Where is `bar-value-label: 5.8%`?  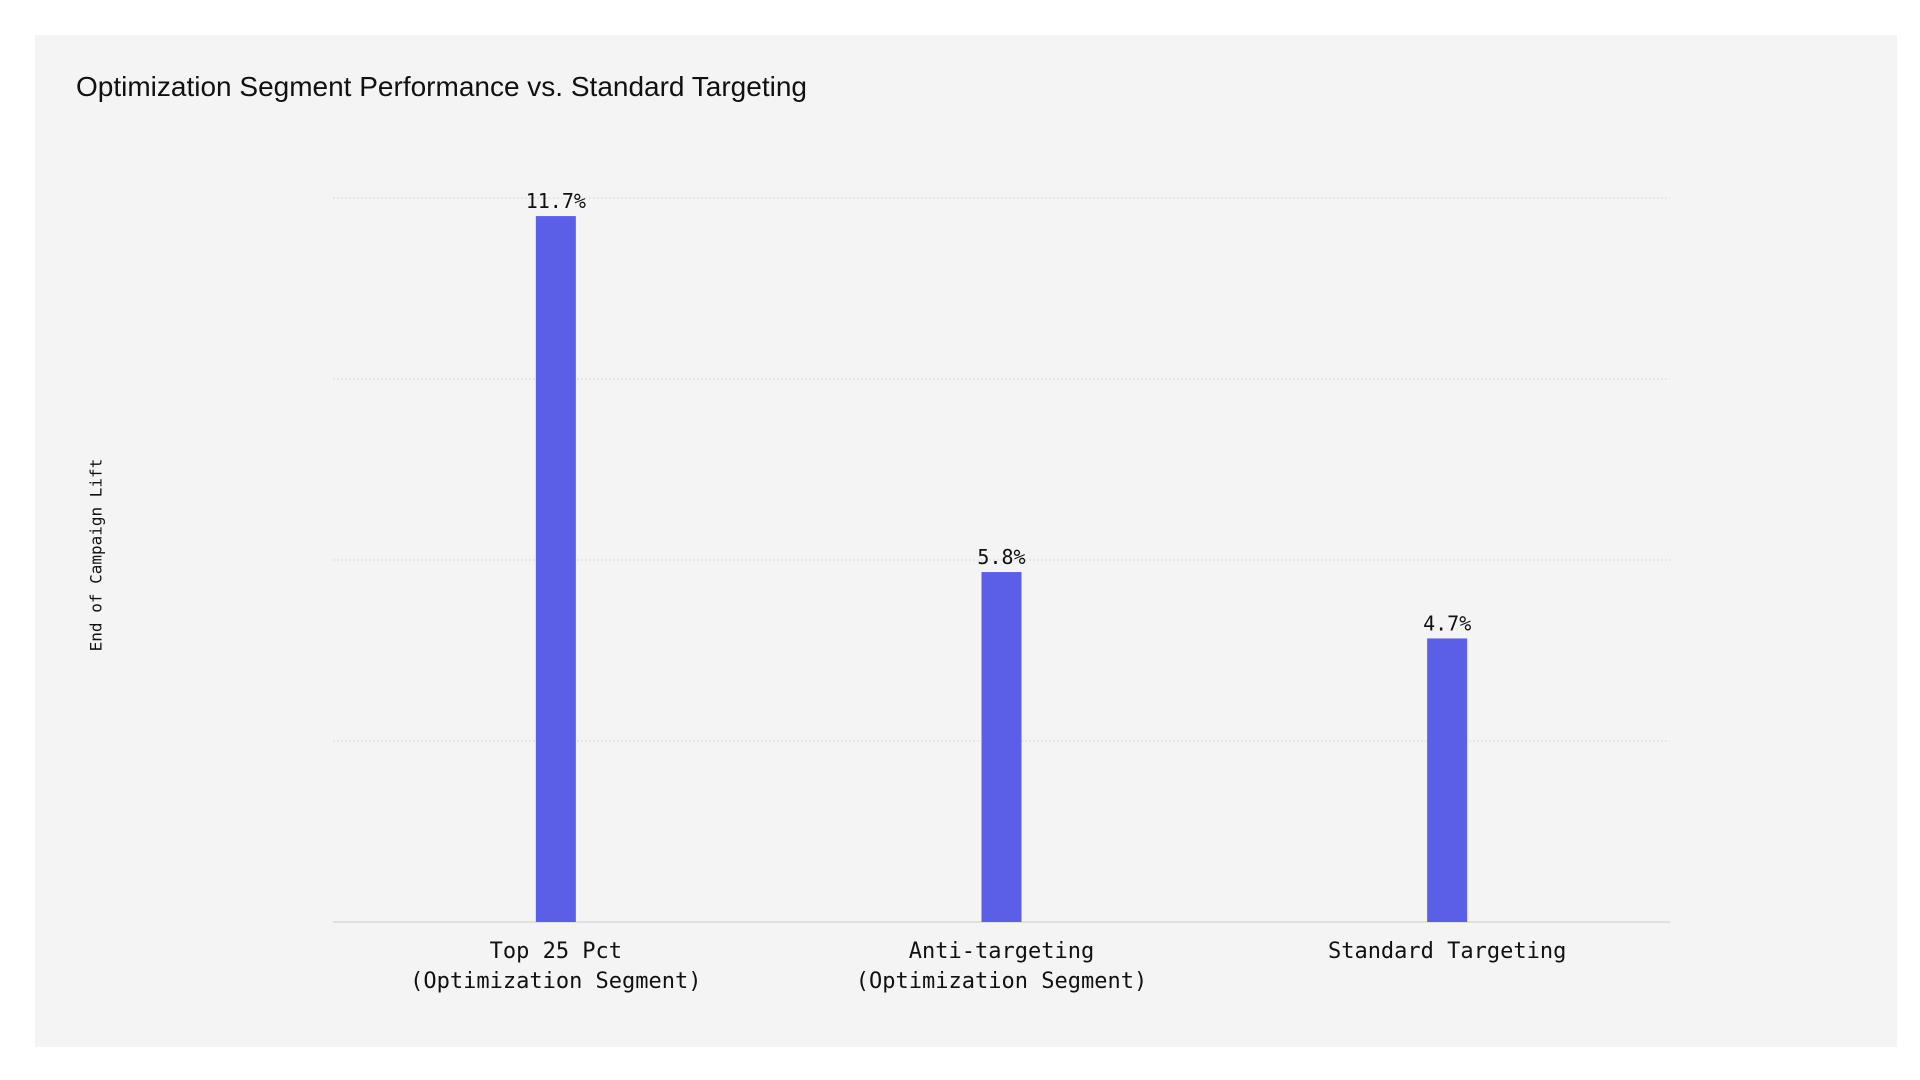
bar-value-label: 5.8% is located at coordinates (1001, 557).